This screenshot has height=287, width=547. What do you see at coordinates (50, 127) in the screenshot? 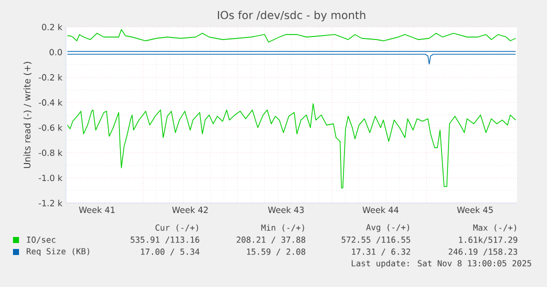
I see `y-tick-label: -0.6 k` at bounding box center [50, 127].